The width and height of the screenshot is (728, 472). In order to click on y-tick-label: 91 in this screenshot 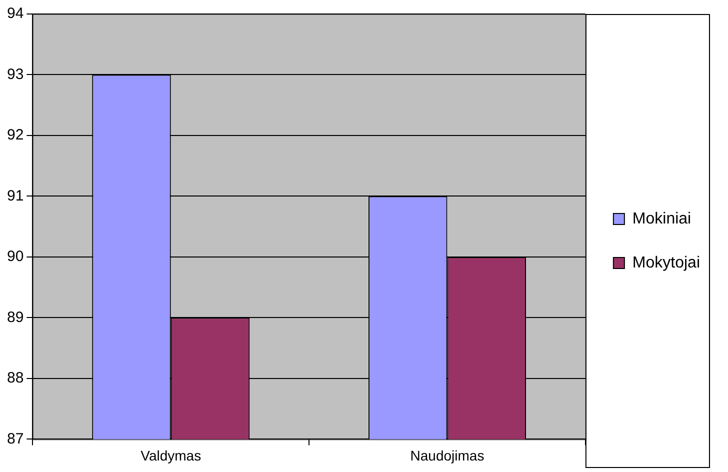, I will do `click(15, 195)`.